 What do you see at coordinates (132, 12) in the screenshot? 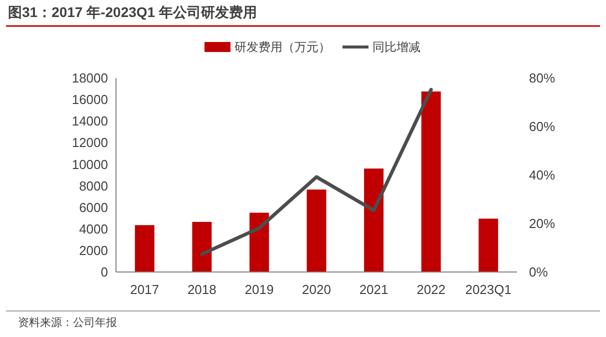
I see `chart-title: 图31：2017 年-2023Q1 年公司研发费用` at bounding box center [132, 12].